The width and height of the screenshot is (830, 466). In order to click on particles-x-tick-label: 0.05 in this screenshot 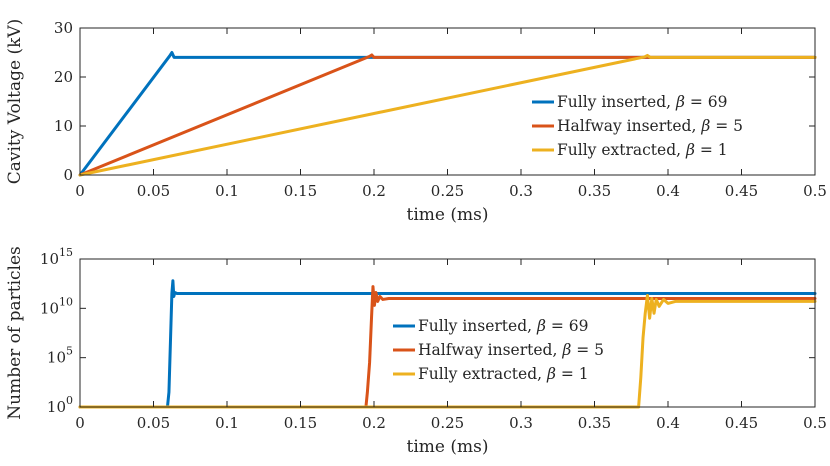, I will do `click(153, 423)`.